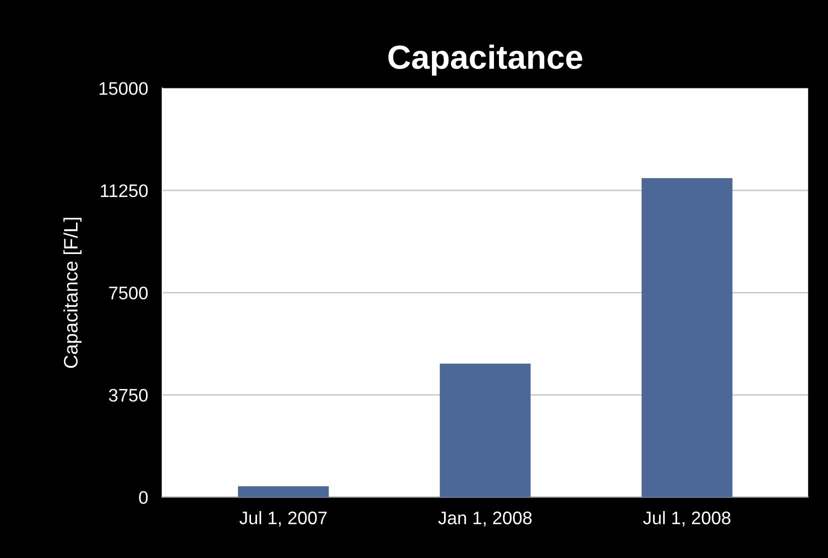  What do you see at coordinates (283, 518) in the screenshot?
I see `x-tick-label: Jul 1, 2007` at bounding box center [283, 518].